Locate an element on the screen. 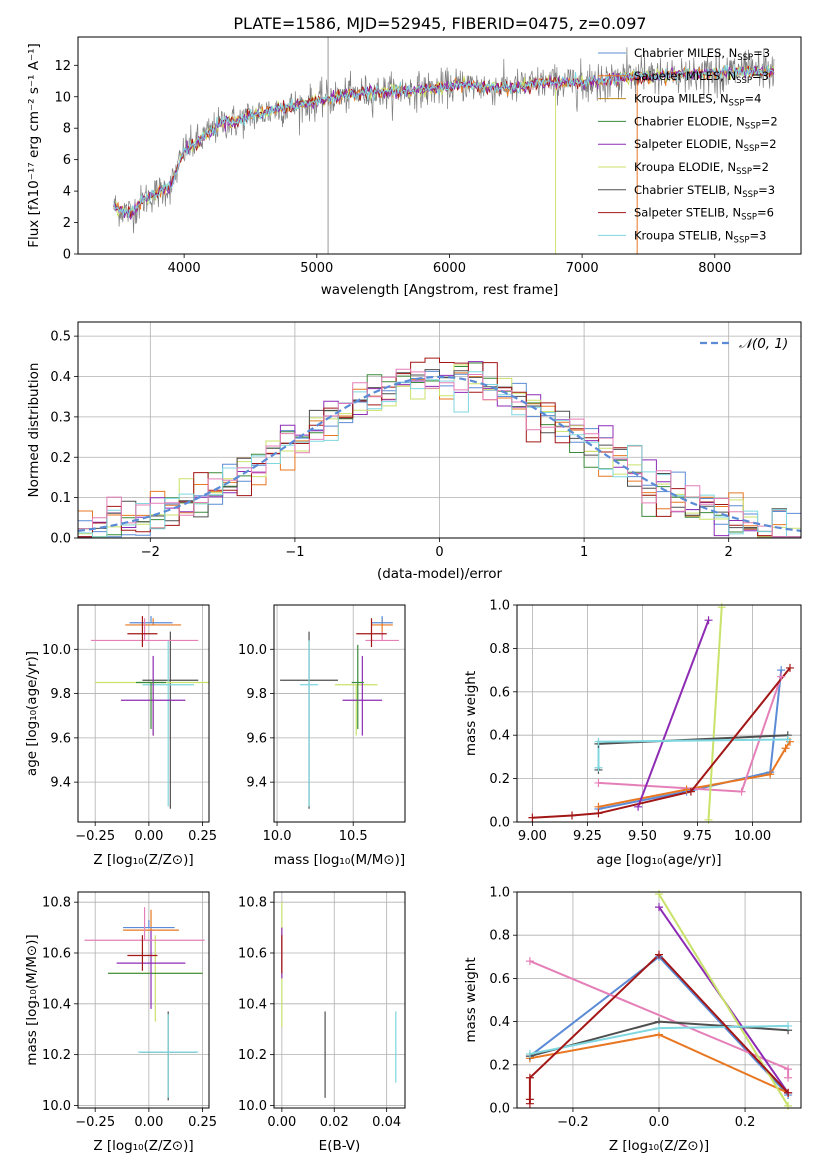 The height and width of the screenshot is (1170, 819). x-tick-label: 2 is located at coordinates (729, 552).